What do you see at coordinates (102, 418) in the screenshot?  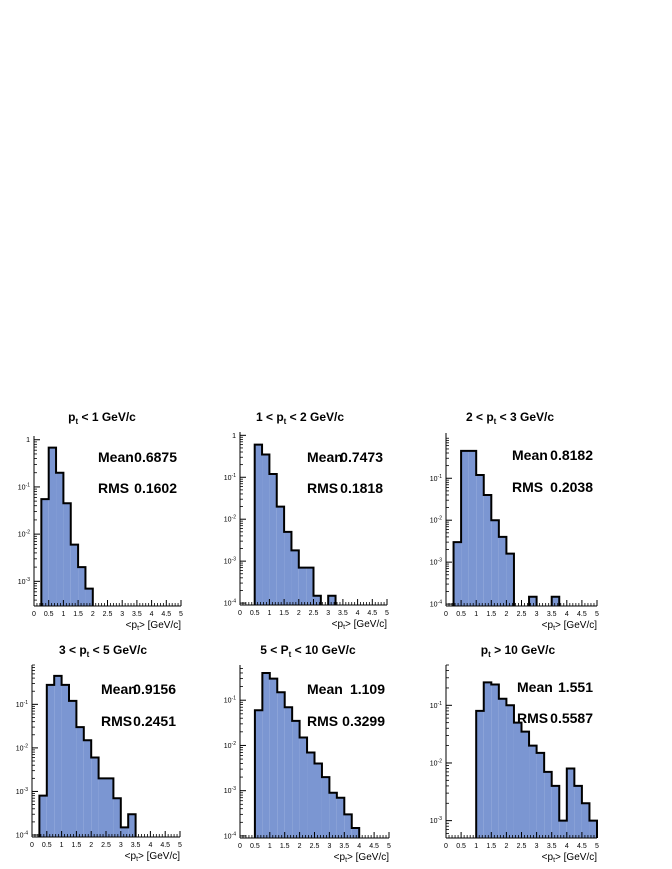 I see `panel-title: pt < 1 GeV/c` at bounding box center [102, 418].